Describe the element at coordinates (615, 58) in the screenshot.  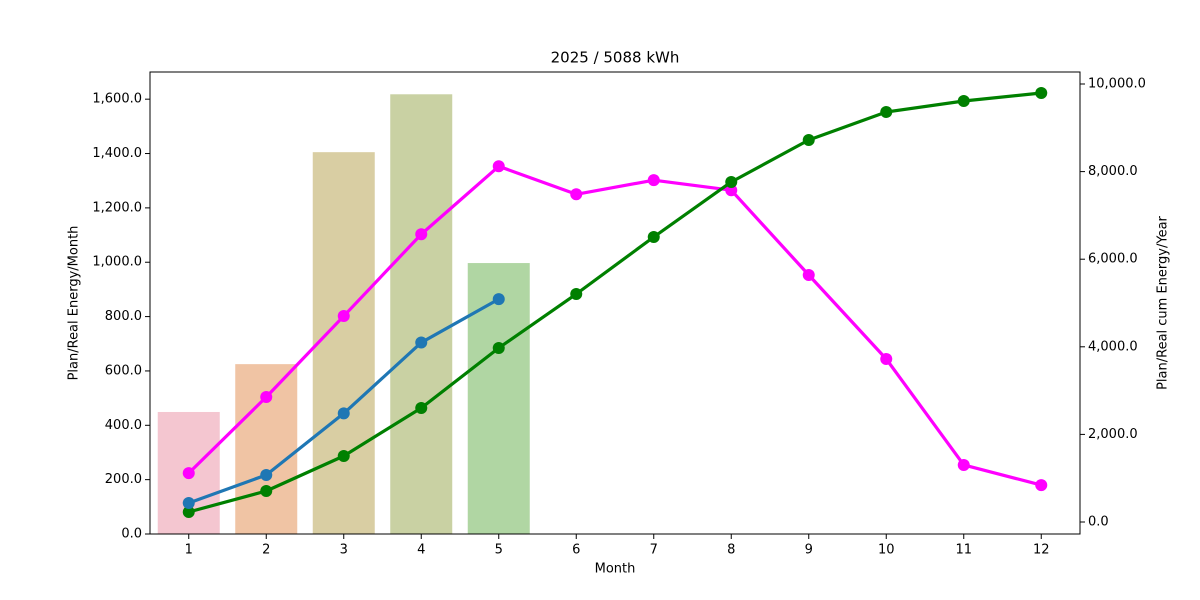
I see `chart-title: 2025 / 5088 kWh` at that location.